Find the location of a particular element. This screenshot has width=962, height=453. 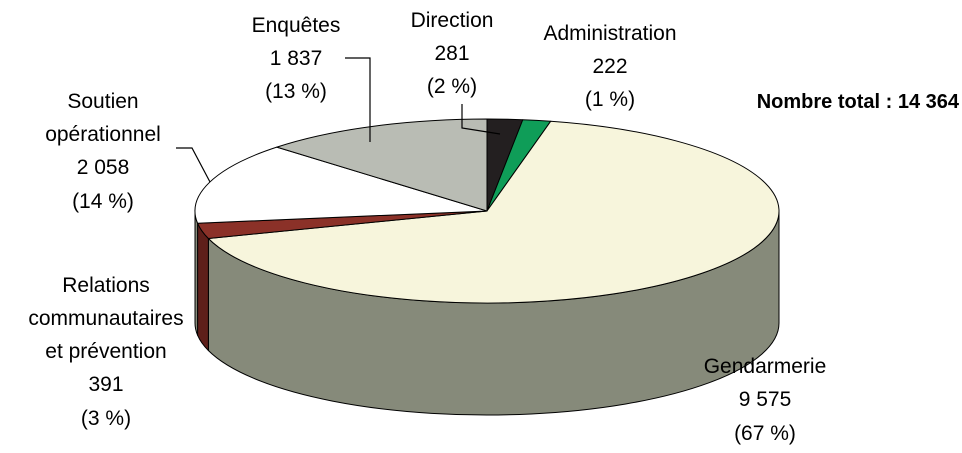

leader-lines is located at coordinates (338, 120).